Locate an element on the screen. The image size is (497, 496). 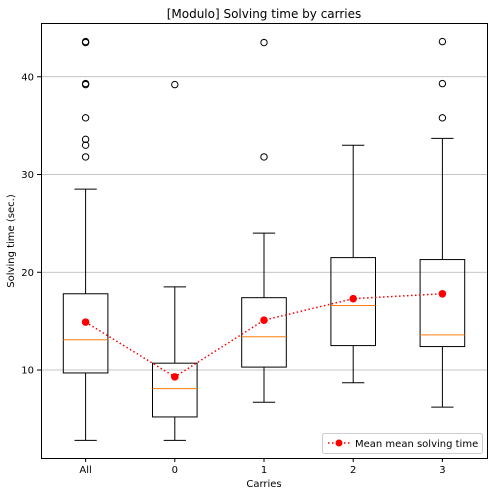
x-axis: All 0 1 2 3 is located at coordinates (262, 467).